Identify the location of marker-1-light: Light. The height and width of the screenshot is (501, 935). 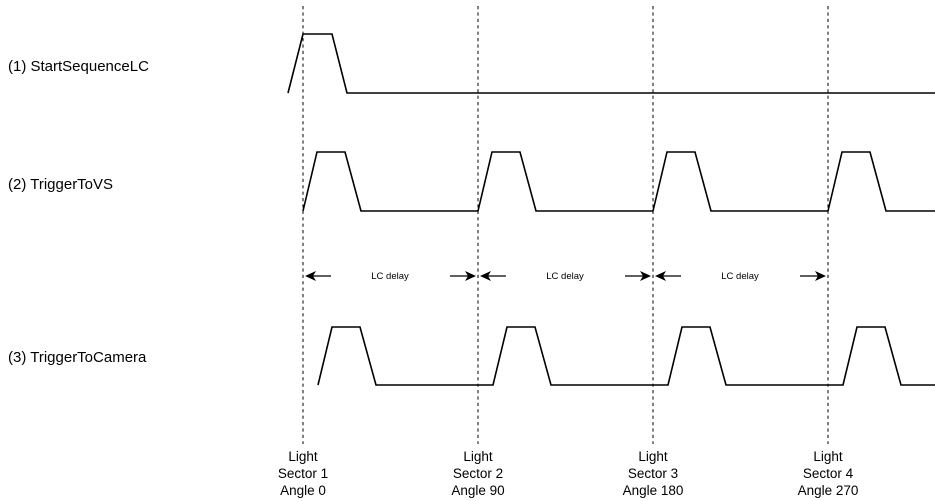
(303, 456).